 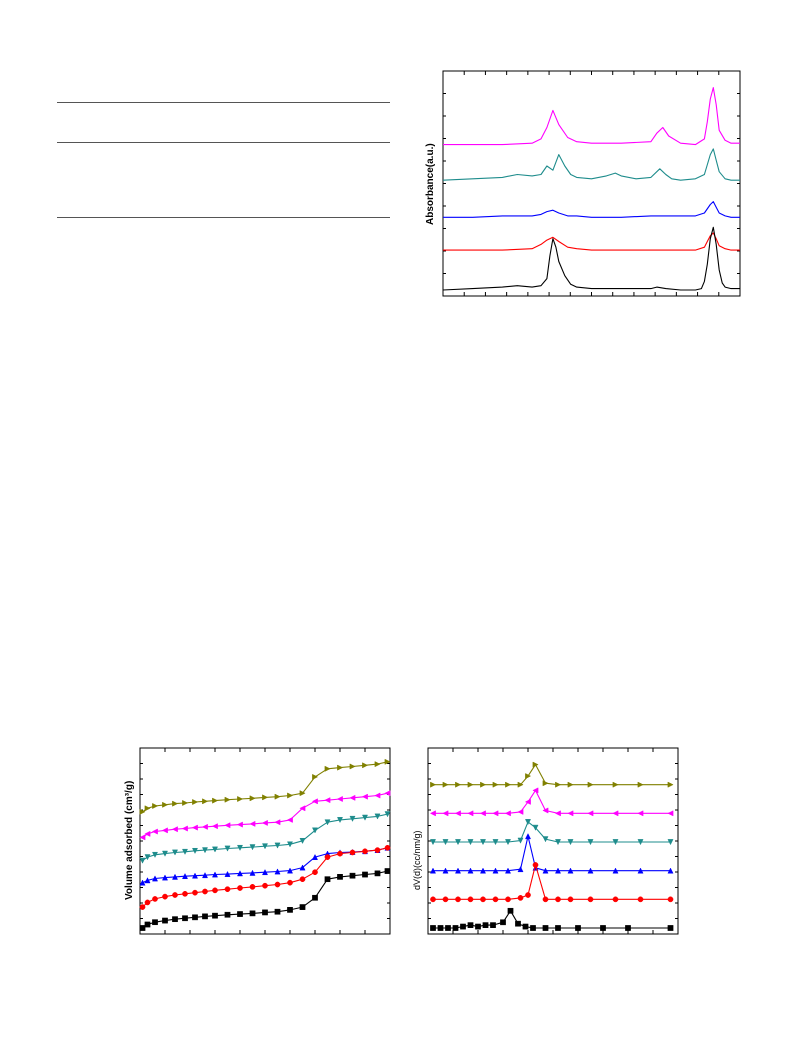 What do you see at coordinates (545, 841) in the screenshot?
I see `pore-size-chart: dV(d)(cc/nm/g)` at bounding box center [545, 841].